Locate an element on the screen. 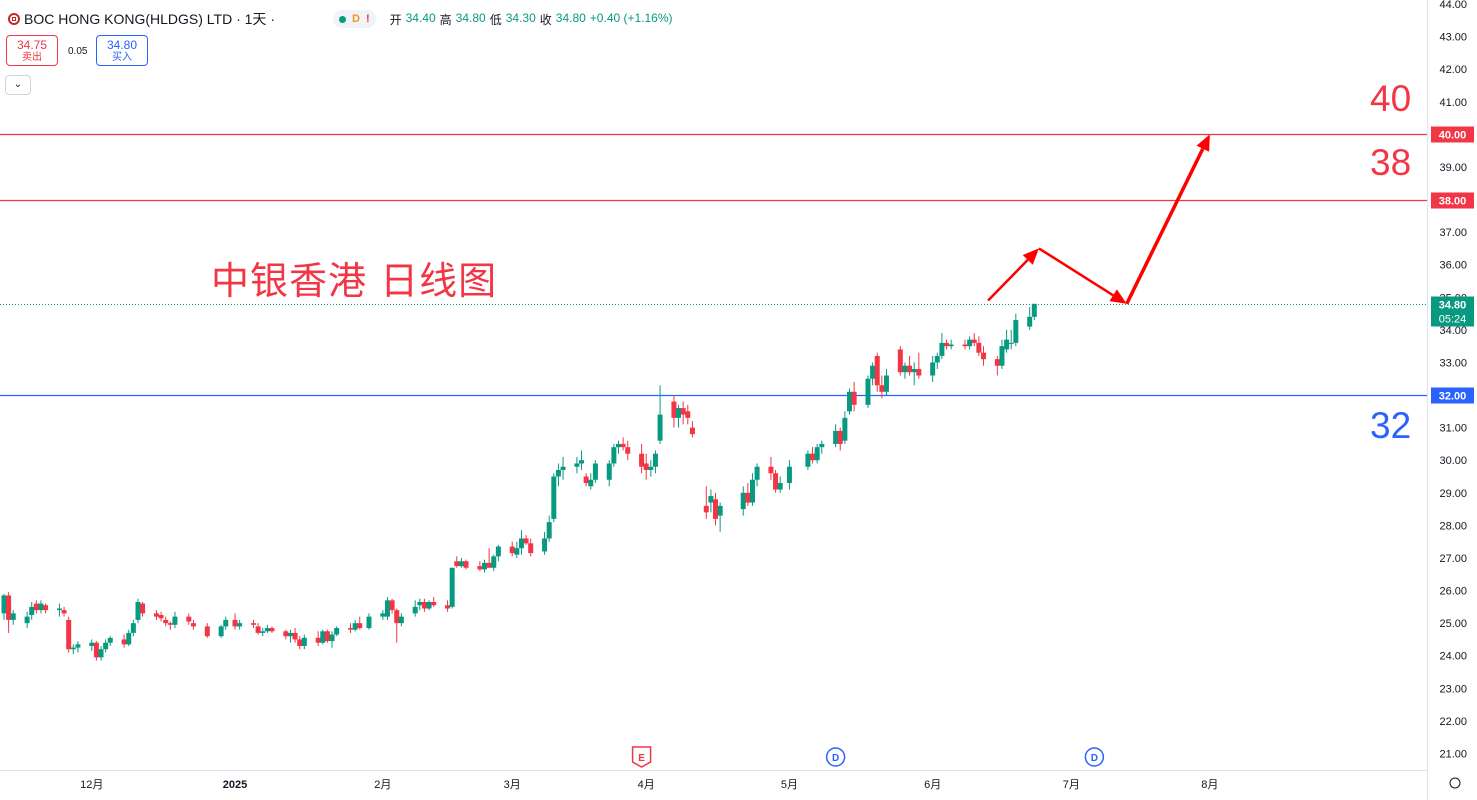 This screenshot has width=1477, height=800. y-tick-label: 27.00 is located at coordinates (1453, 559).